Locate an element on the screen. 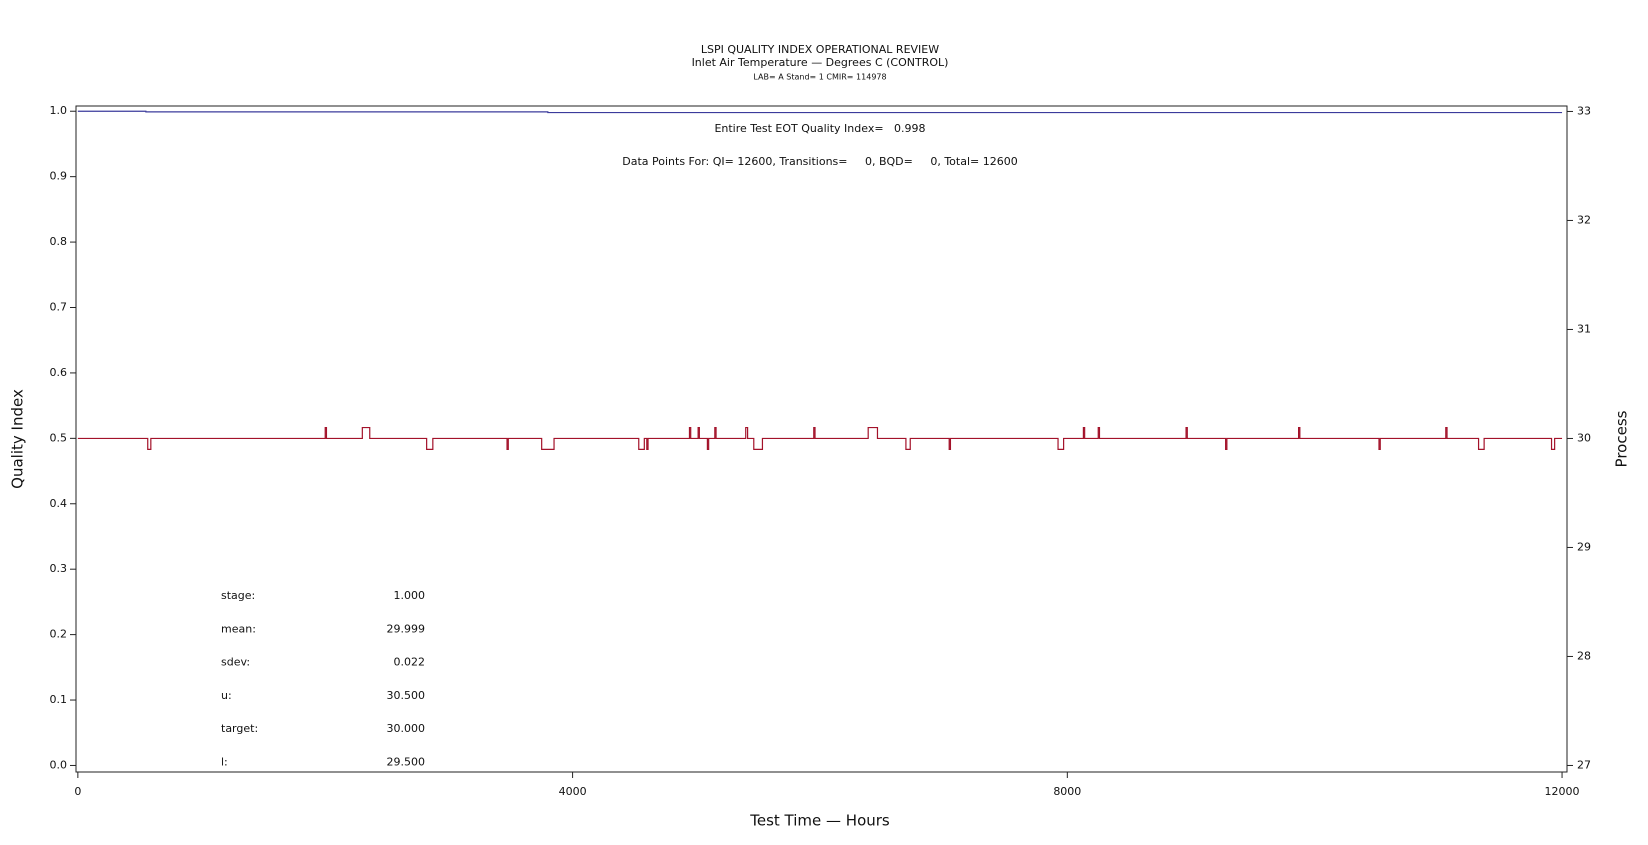  y-tick-label: 0.3 is located at coordinates (59, 568).